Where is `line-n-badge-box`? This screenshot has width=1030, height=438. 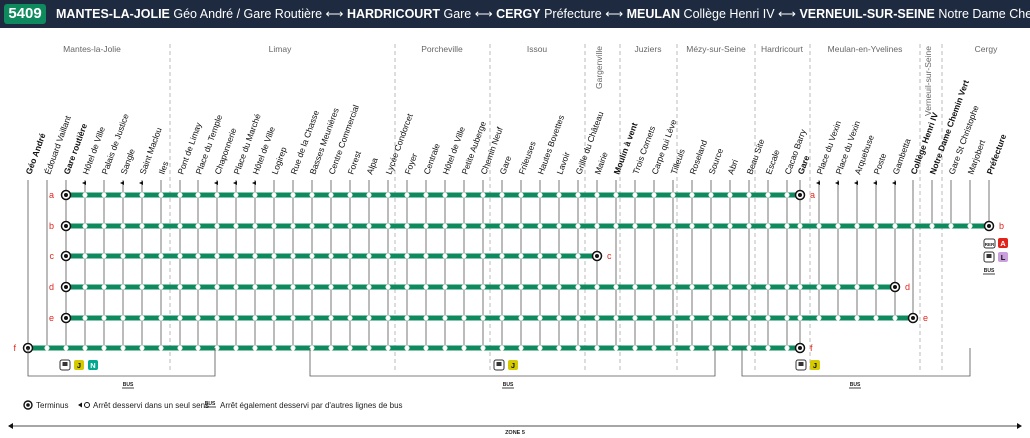 line-n-badge-box is located at coordinates (93, 365).